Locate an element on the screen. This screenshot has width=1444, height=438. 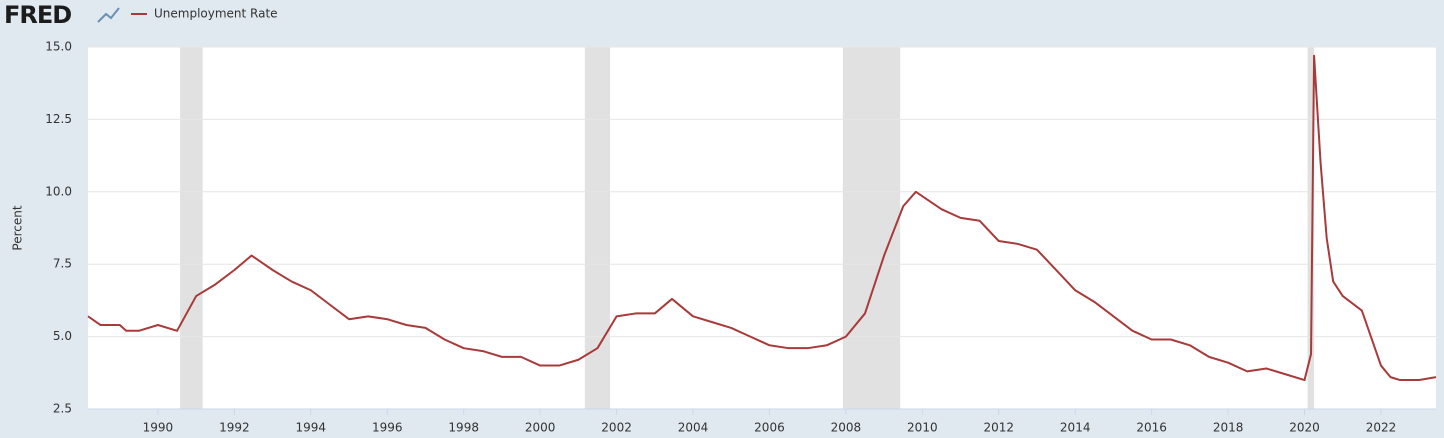
x-tick-label: 1996 is located at coordinates (387, 428).